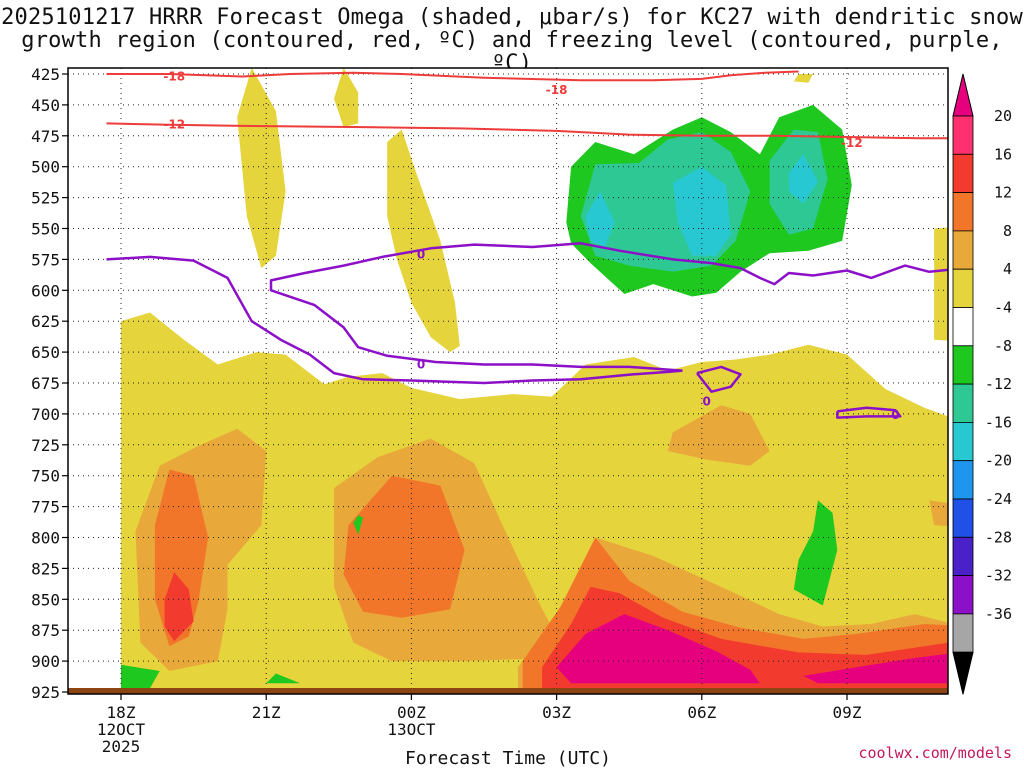  I want to click on x-axis-label: Forecast Time (UTC), so click(508, 758).